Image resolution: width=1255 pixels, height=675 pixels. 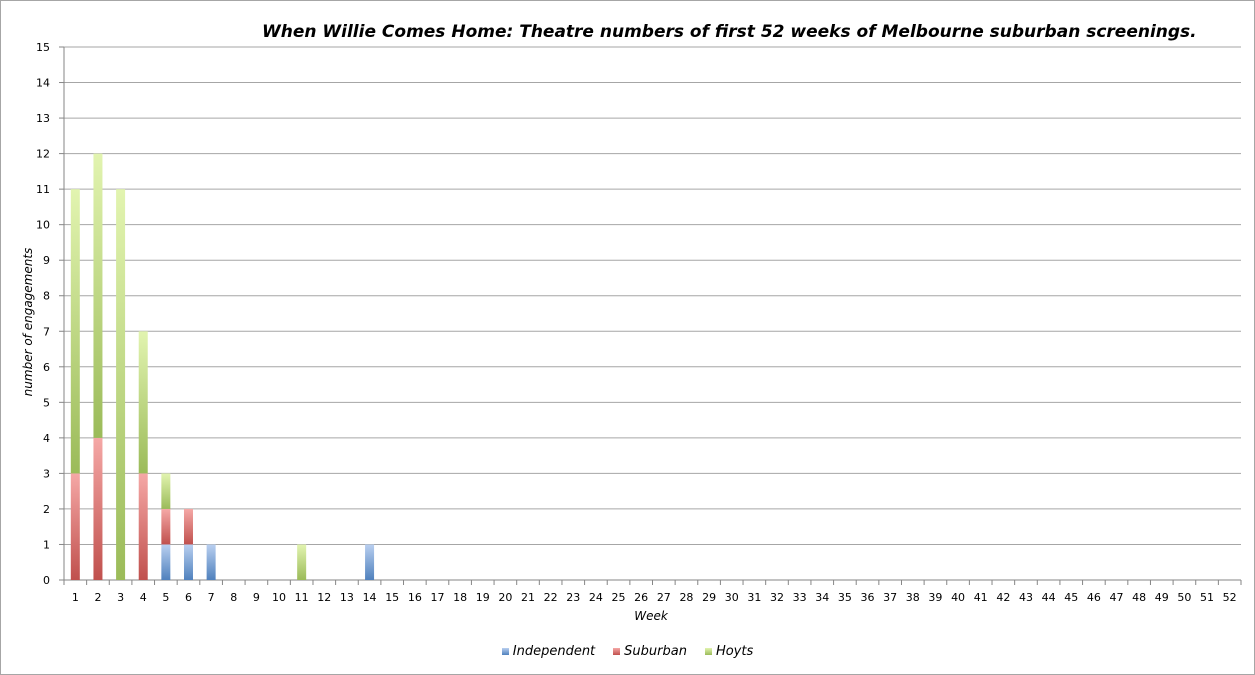 What do you see at coordinates (46, 296) in the screenshot?
I see `y-tick-label: 8` at bounding box center [46, 296].